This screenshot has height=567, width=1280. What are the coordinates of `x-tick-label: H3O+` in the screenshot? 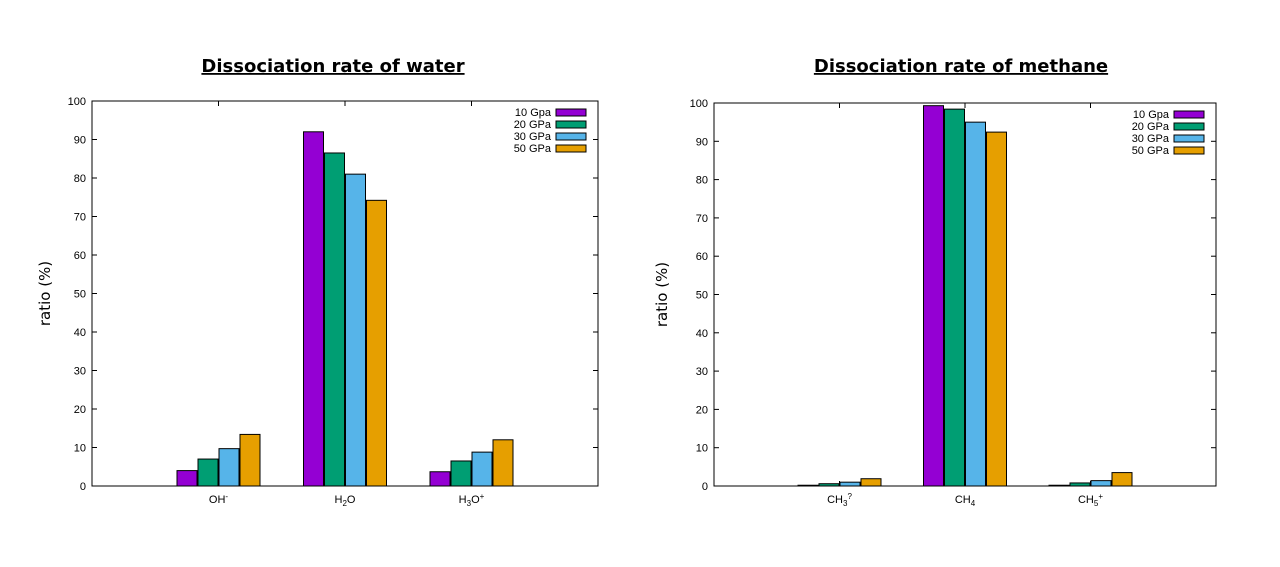 It's located at (472, 500).